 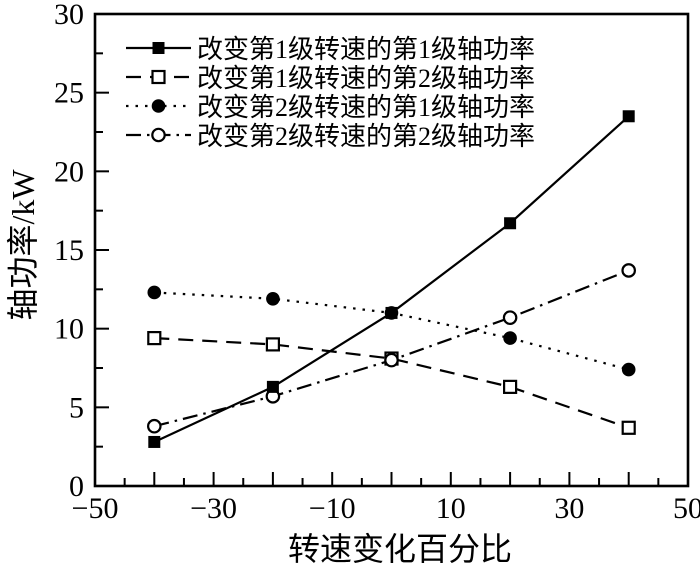 What do you see at coordinates (158, 77) in the screenshot?
I see `legend-marker-open-square` at bounding box center [158, 77].